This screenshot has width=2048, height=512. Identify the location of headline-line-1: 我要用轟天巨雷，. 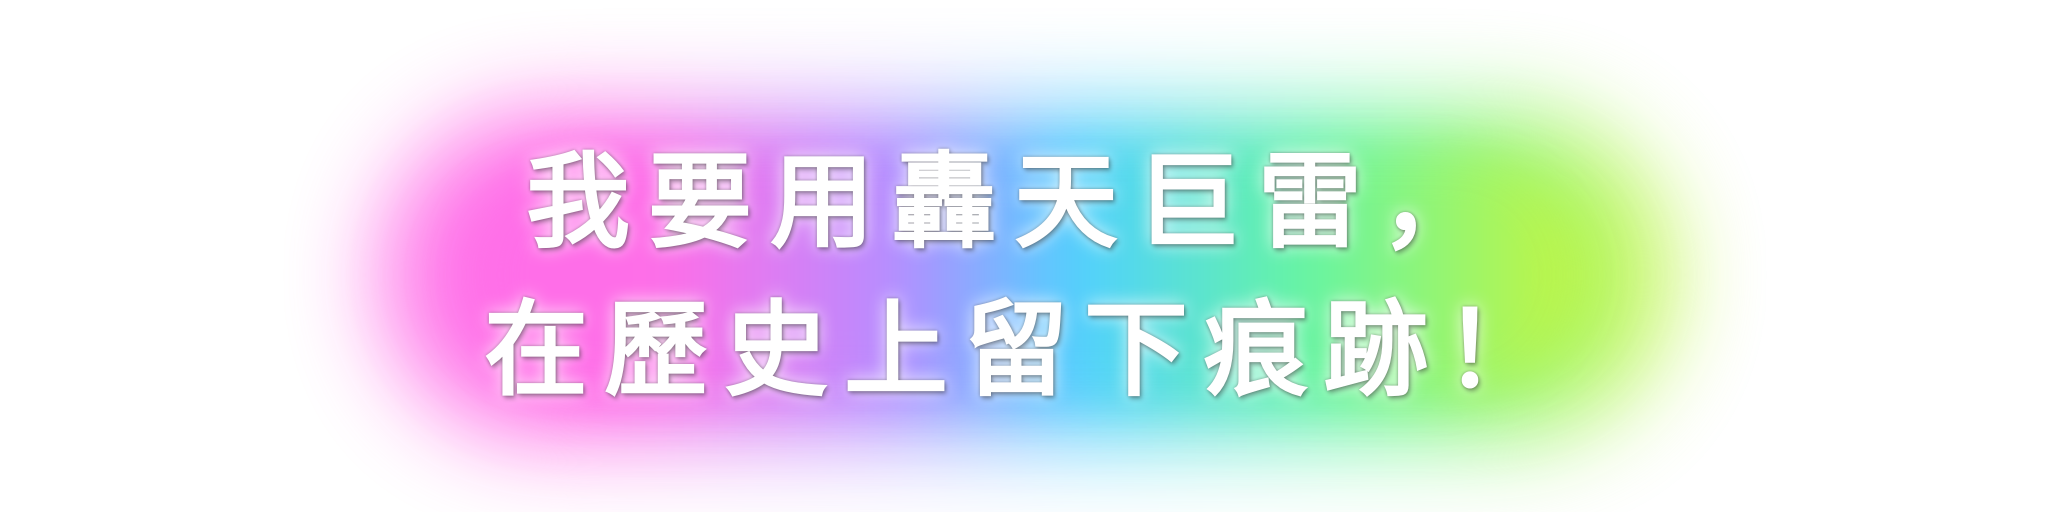
(1013, 202).